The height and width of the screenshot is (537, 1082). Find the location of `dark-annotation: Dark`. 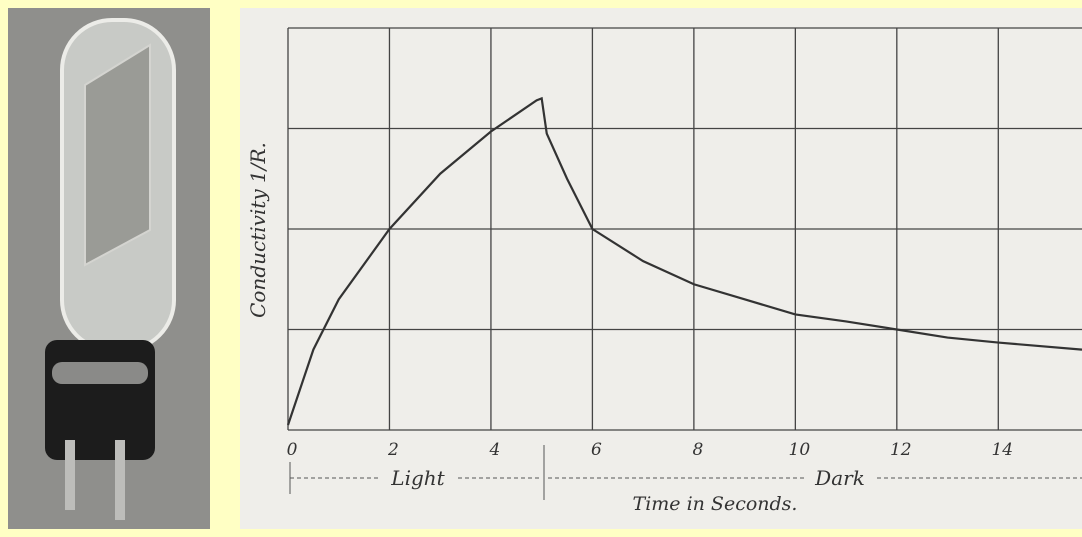

dark-annotation: Dark is located at coordinates (839, 478).